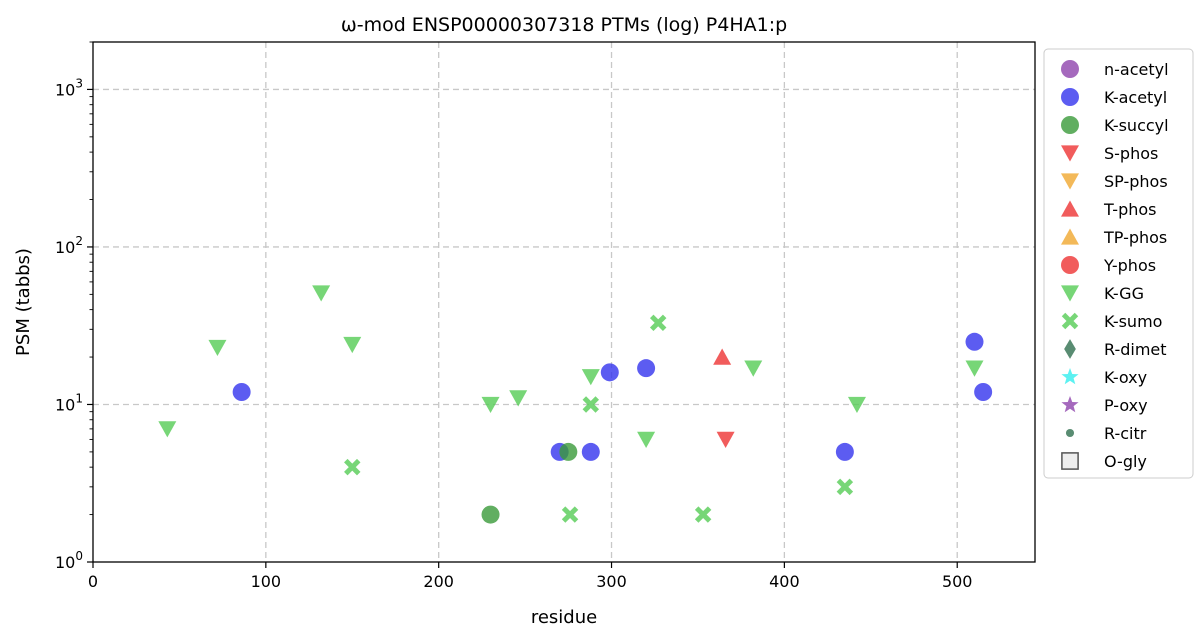 This screenshot has width=1200, height=640. I want to click on legend-label-k-succyl: K-succyl, so click(1136, 125).